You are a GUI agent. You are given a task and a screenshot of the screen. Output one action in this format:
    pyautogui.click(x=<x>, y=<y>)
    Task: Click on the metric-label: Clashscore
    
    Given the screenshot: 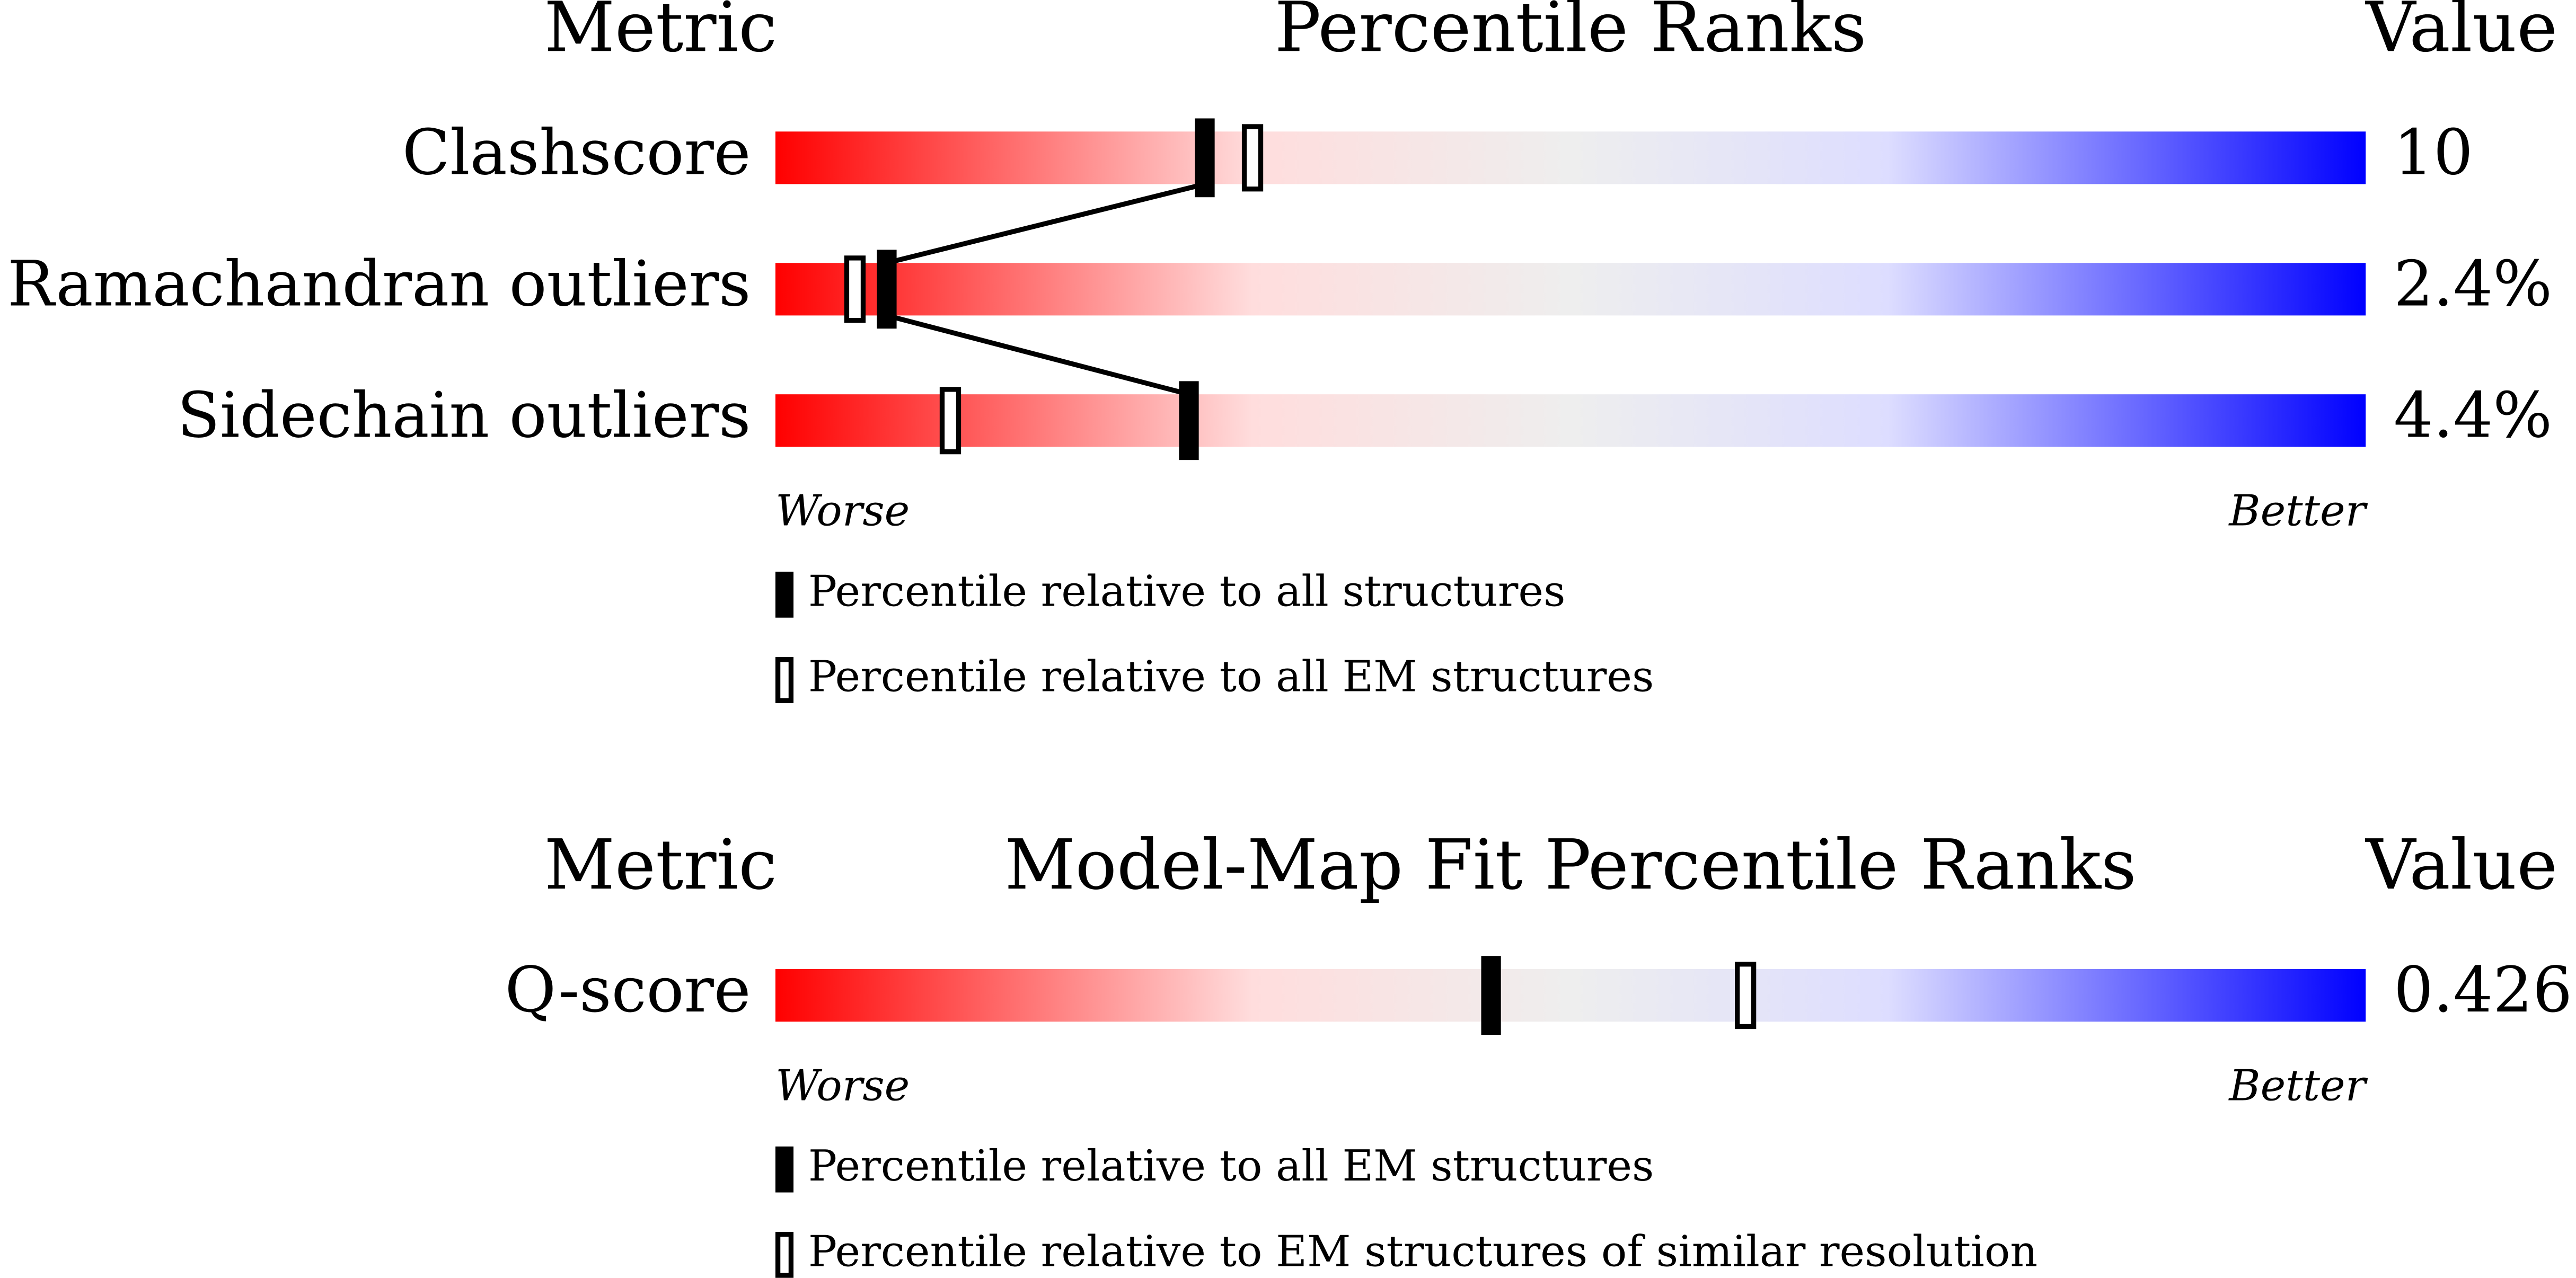 What is the action you would take?
    pyautogui.click(x=576, y=152)
    